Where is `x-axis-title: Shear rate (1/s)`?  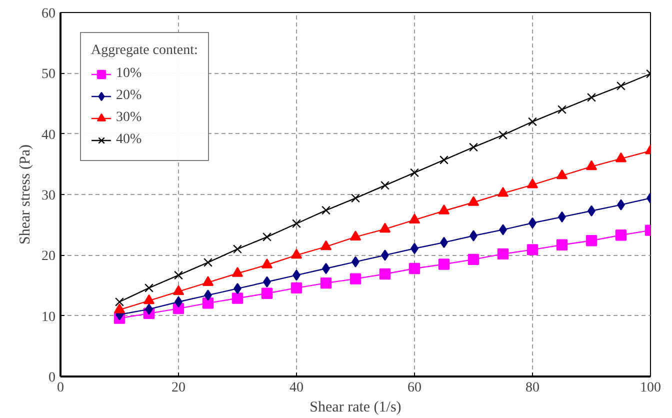
x-axis-title: Shear rate (1/s) is located at coordinates (356, 408).